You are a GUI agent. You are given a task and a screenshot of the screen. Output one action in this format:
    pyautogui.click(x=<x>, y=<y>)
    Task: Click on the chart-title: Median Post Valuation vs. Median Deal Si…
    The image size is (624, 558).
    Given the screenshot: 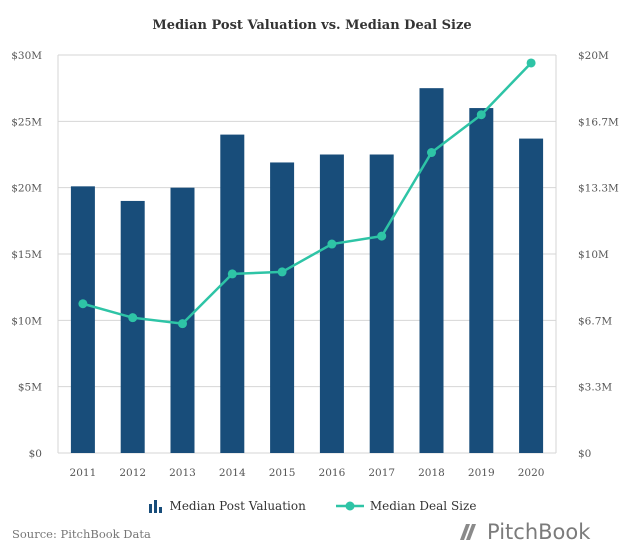 What is the action you would take?
    pyautogui.click(x=312, y=25)
    